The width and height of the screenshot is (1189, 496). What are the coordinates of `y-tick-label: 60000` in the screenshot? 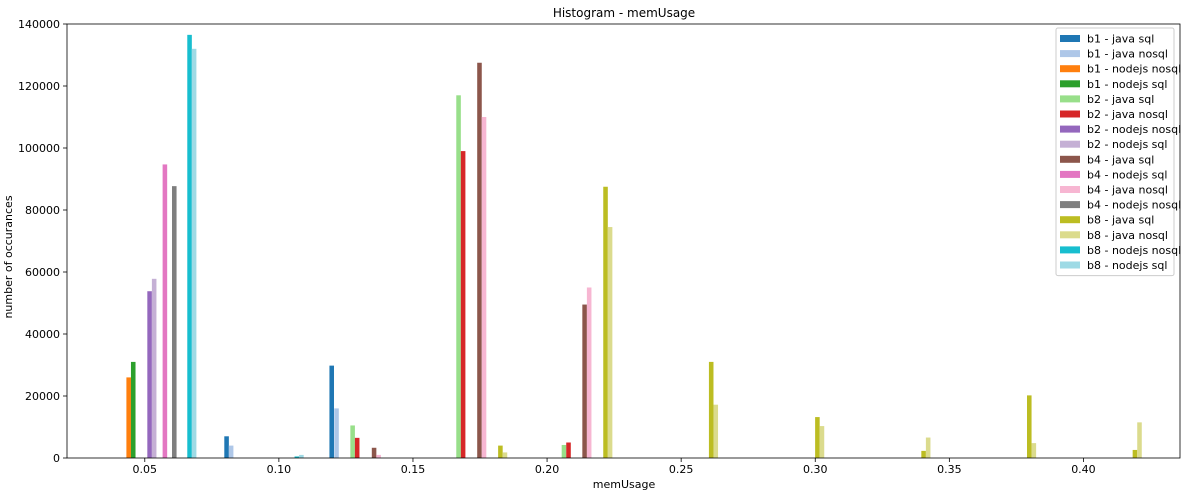 It's located at (42, 272).